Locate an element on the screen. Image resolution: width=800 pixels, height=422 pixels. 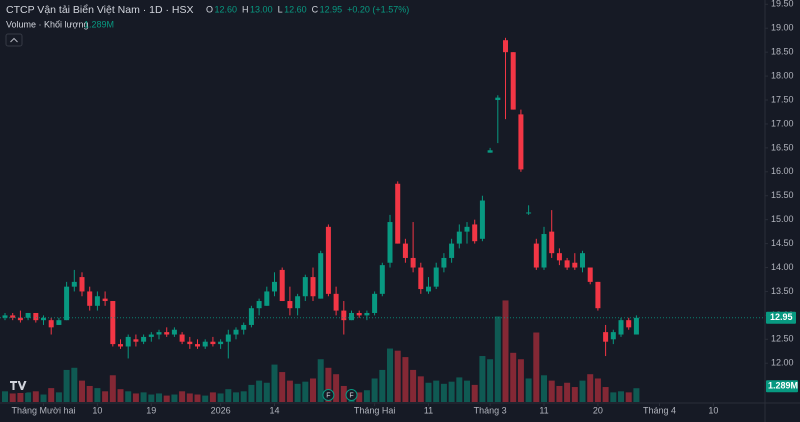
ohlc-legend: O 12.60 H 13.00 L 12.60 C 12.95 +0.20 (+1.57%) is located at coordinates (307, 9).